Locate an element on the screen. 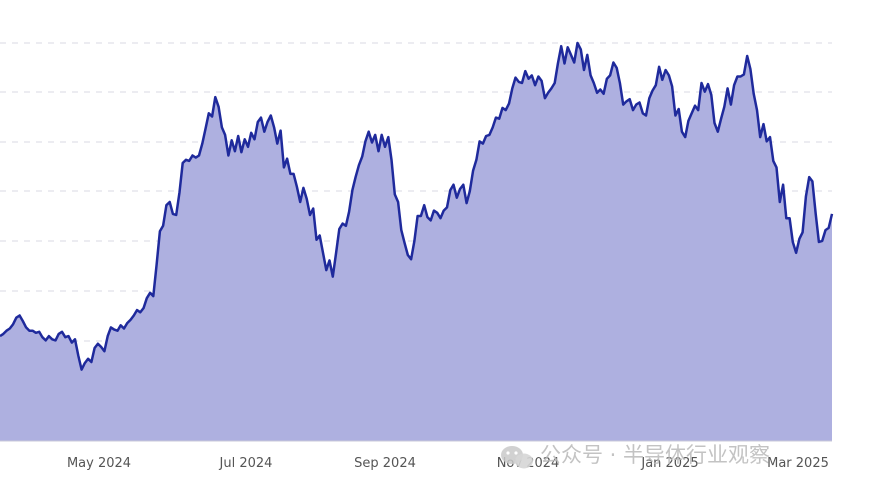  watermark: 公众号 · 半导体行业观察 is located at coordinates (635, 456).